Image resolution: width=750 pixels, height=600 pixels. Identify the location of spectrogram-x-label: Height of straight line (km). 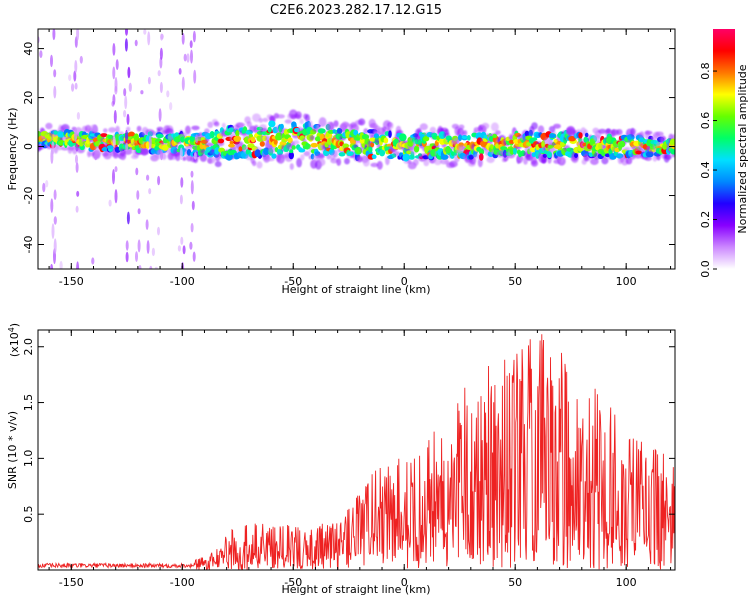
(355, 289).